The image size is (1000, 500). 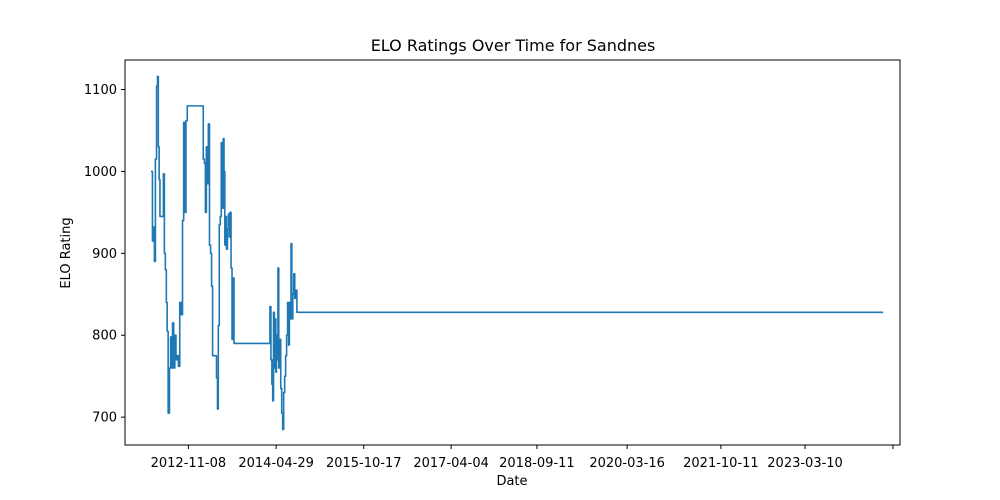 What do you see at coordinates (104, 418) in the screenshot?
I see `y-tick-label: 700` at bounding box center [104, 418].